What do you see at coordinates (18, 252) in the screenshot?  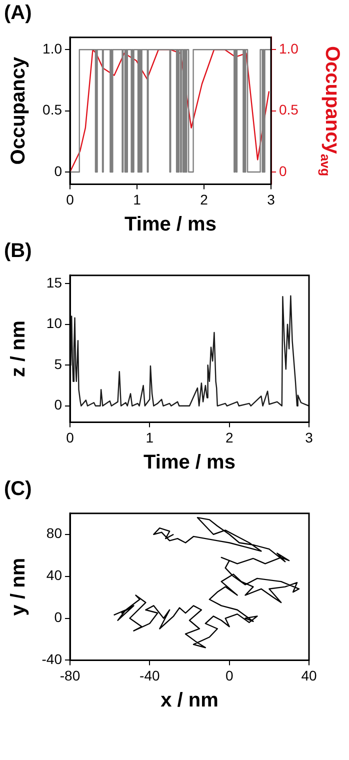 I see `chart-title: (B)` at bounding box center [18, 252].